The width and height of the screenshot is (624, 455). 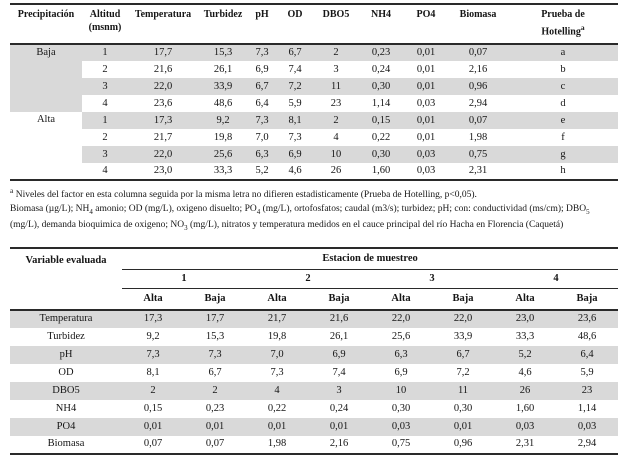 What do you see at coordinates (563, 120) in the screenshot?
I see `table-cell: e` at bounding box center [563, 120].